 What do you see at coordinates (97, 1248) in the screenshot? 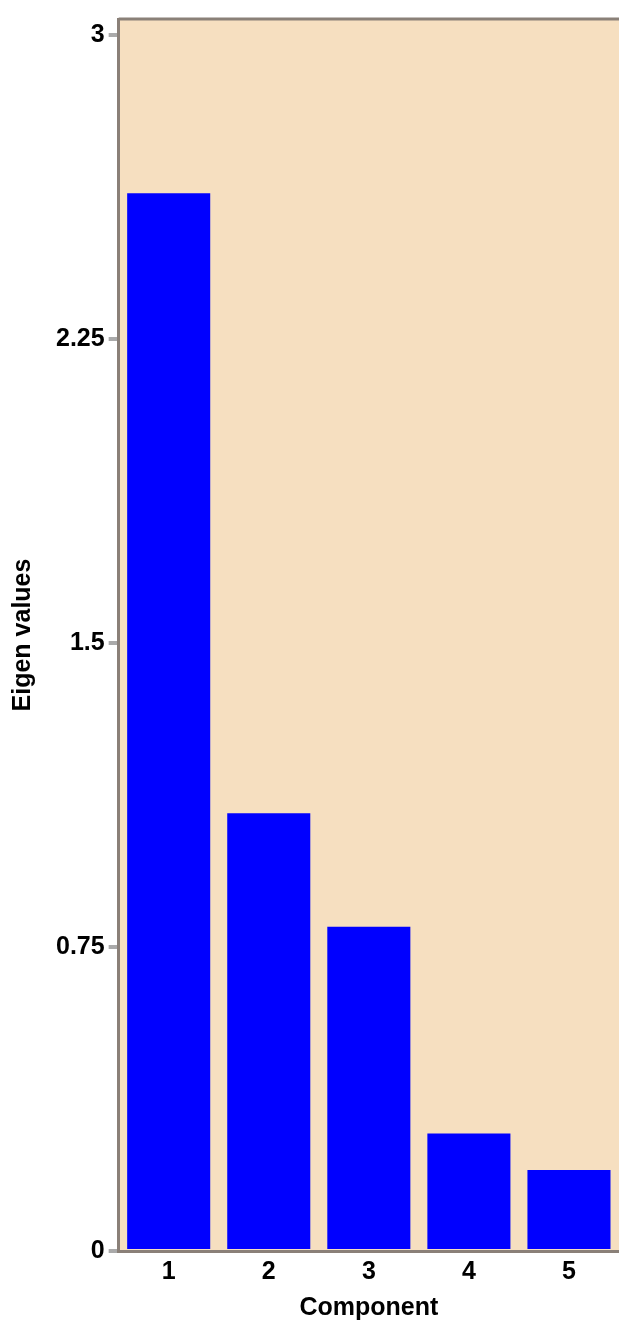
I see `y-tick-label: 0` at bounding box center [97, 1248].